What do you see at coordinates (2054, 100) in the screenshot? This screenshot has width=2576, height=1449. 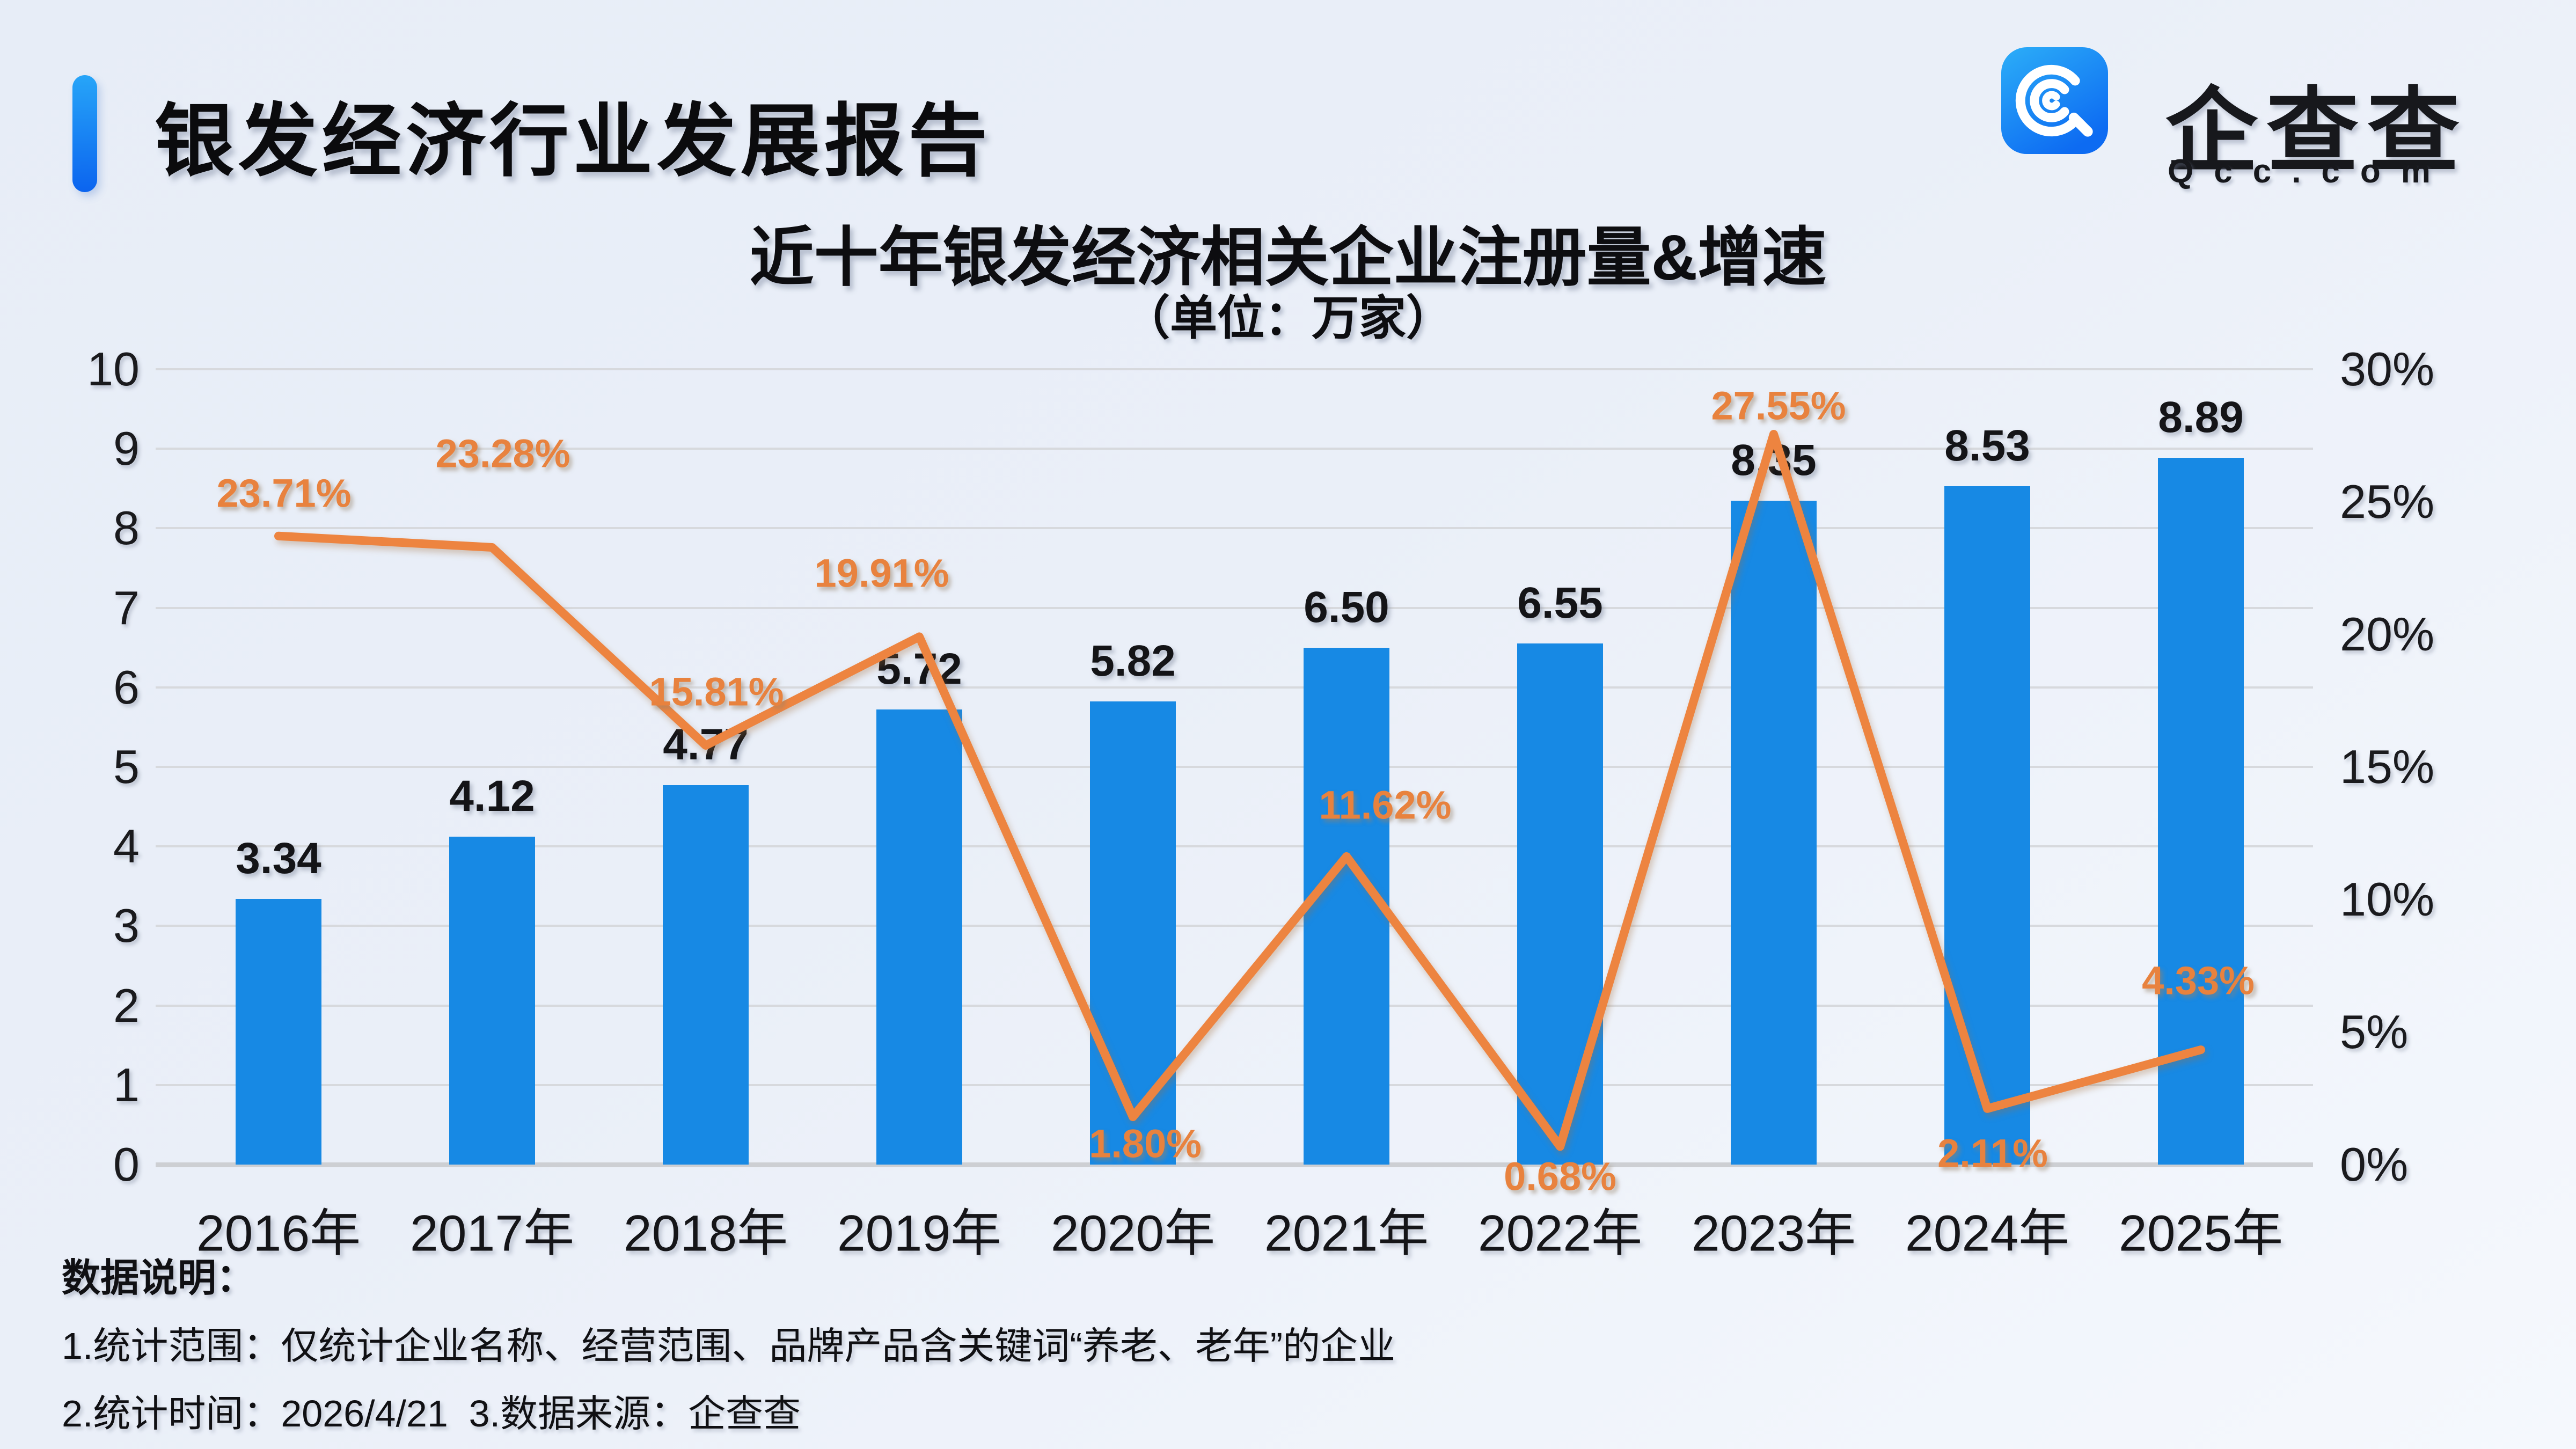 I see `qcc-logo-icon` at bounding box center [2054, 100].